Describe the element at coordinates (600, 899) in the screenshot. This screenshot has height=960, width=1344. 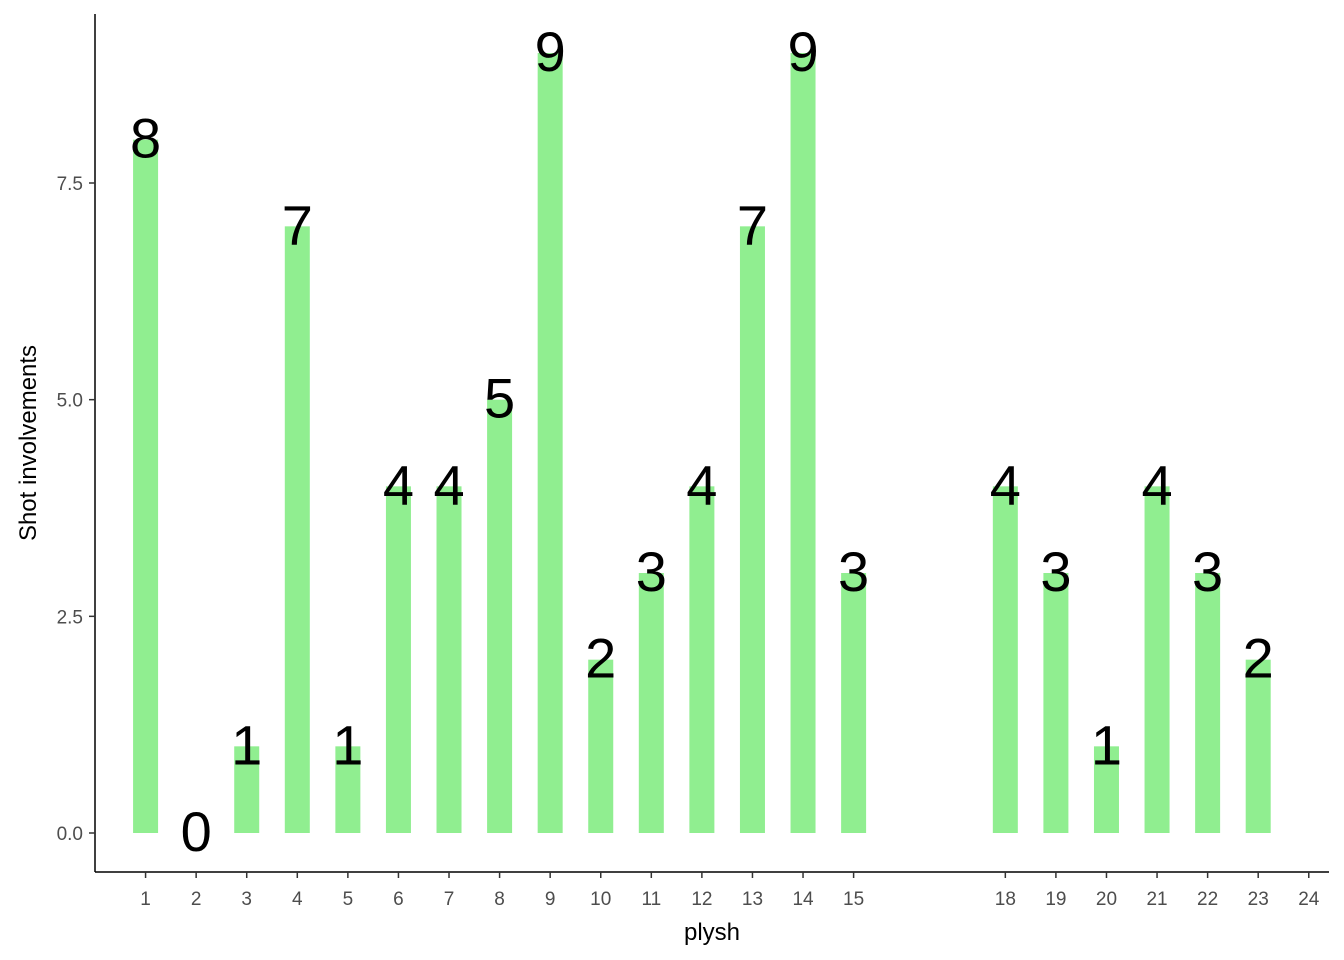
I see `x-tick-label: 10` at that location.